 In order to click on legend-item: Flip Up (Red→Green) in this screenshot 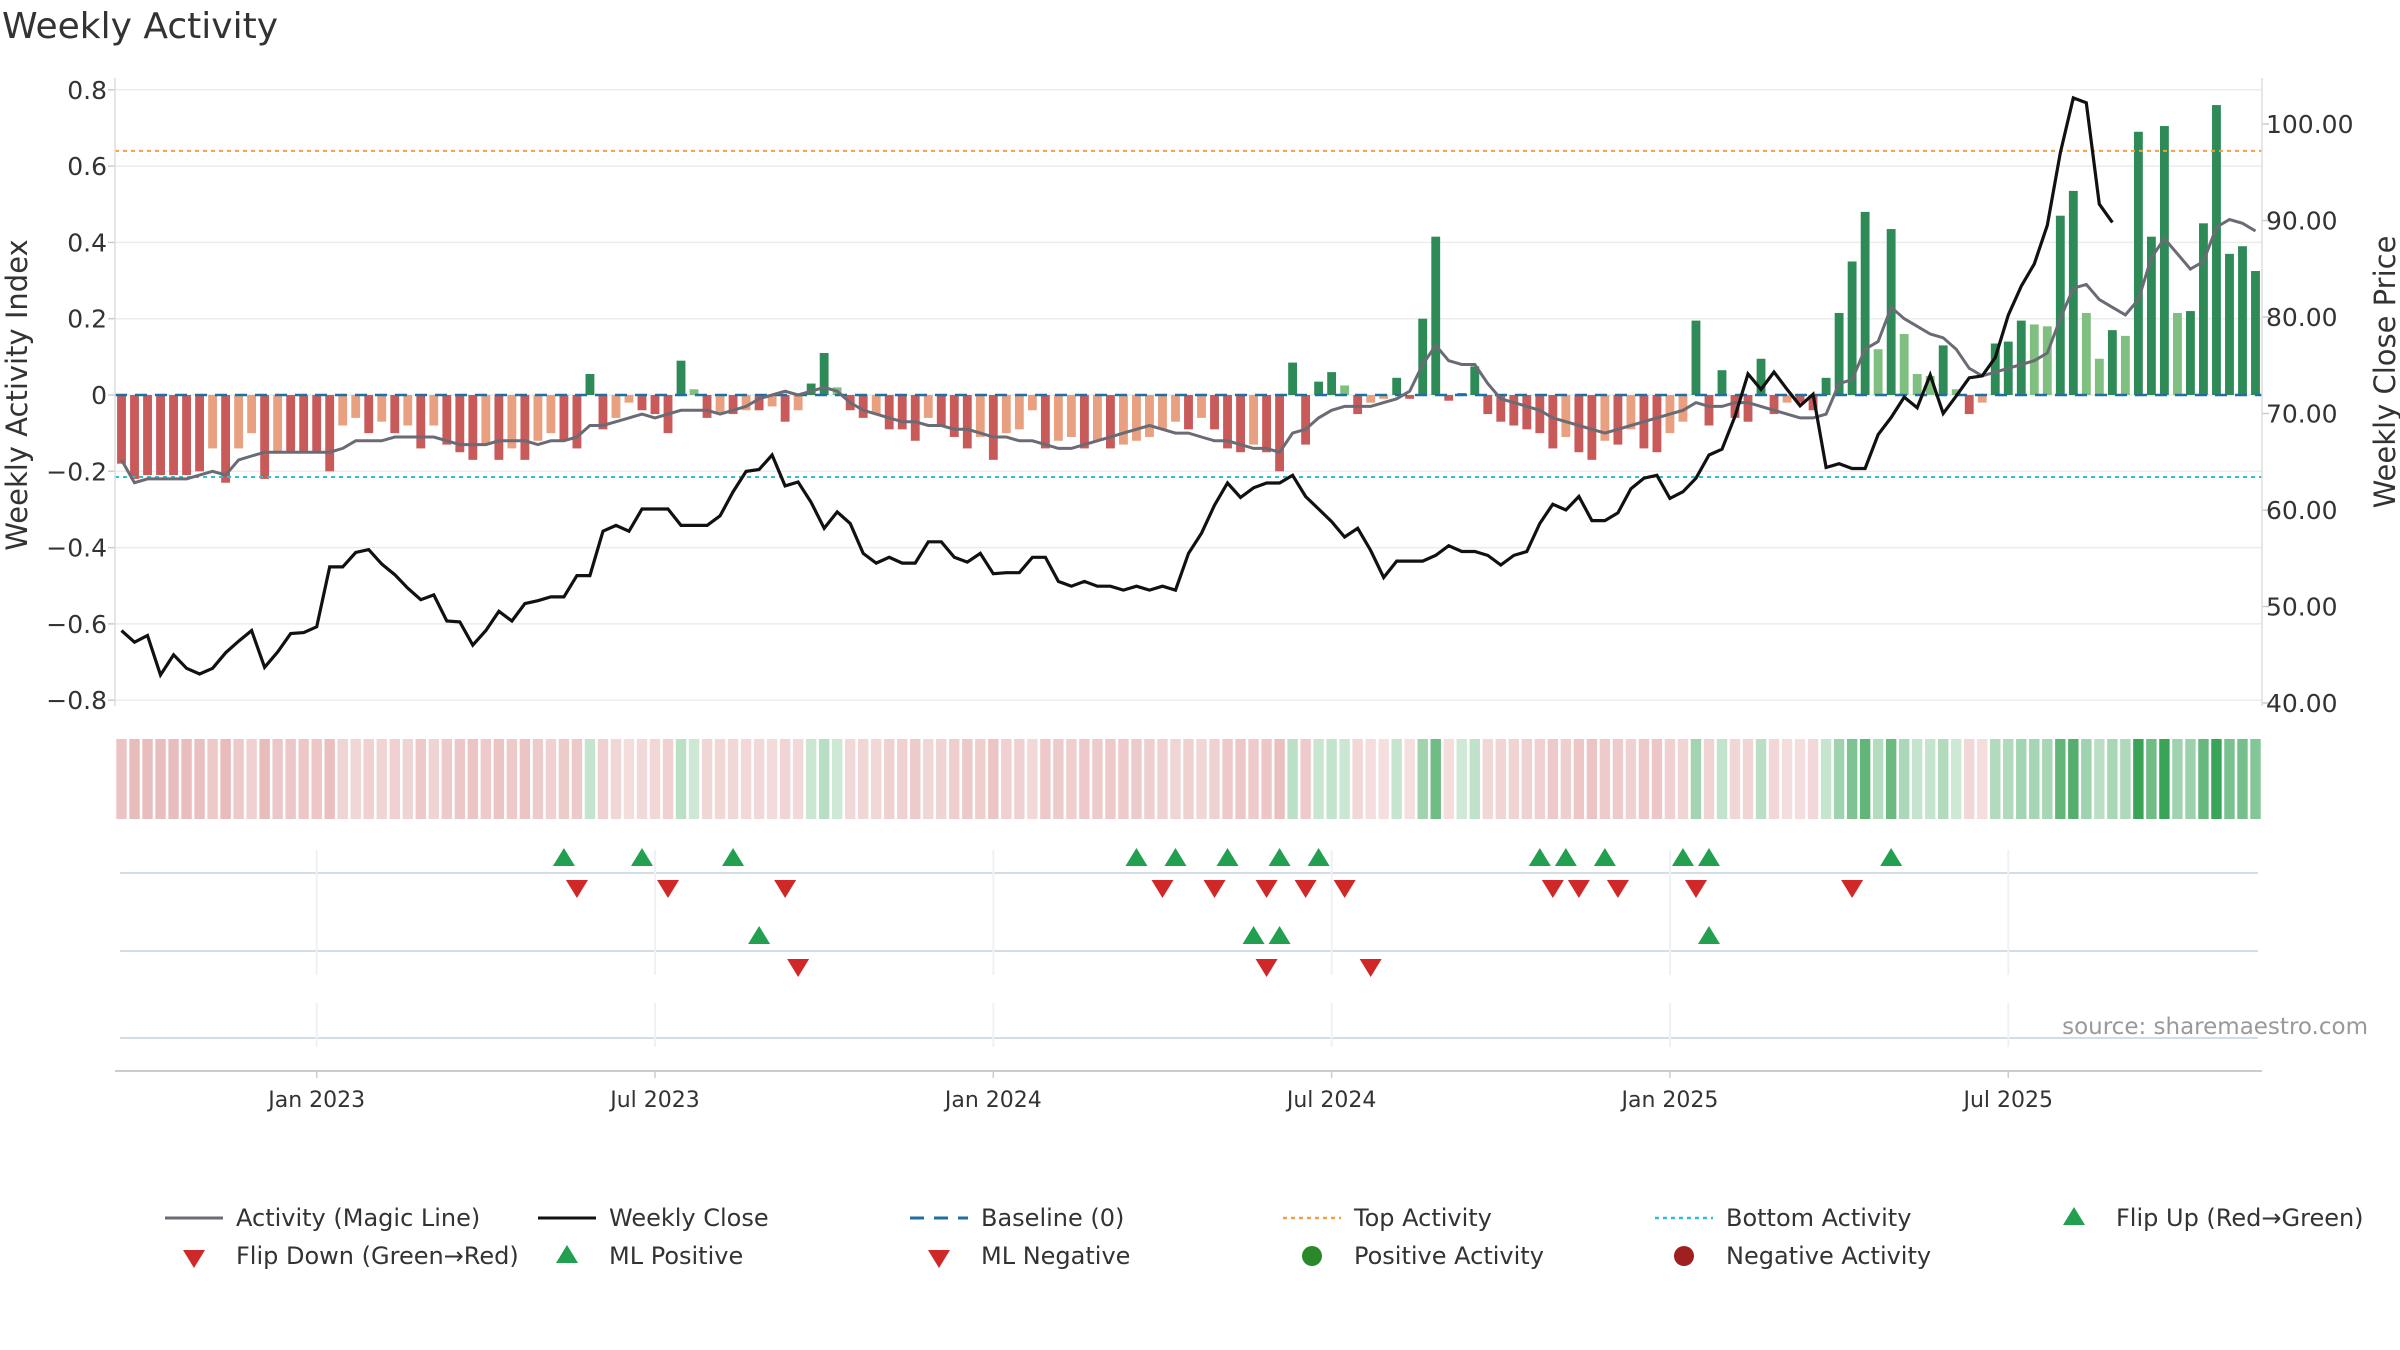, I will do `click(2213, 1218)`.